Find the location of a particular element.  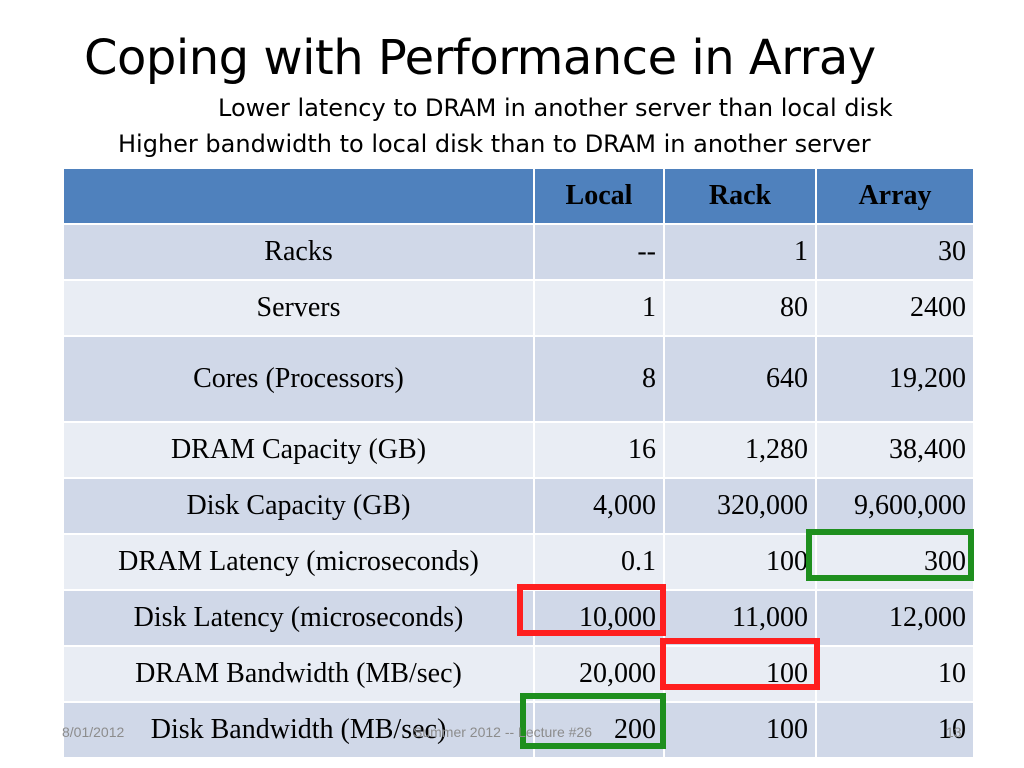

cell-array: 19,200 is located at coordinates (895, 379).